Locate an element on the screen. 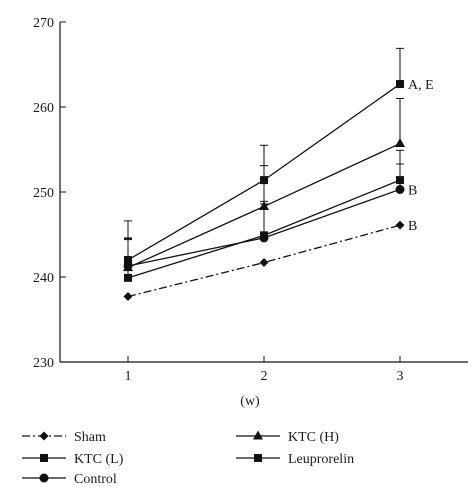  legend-item: KTC (L) is located at coordinates (73, 459).